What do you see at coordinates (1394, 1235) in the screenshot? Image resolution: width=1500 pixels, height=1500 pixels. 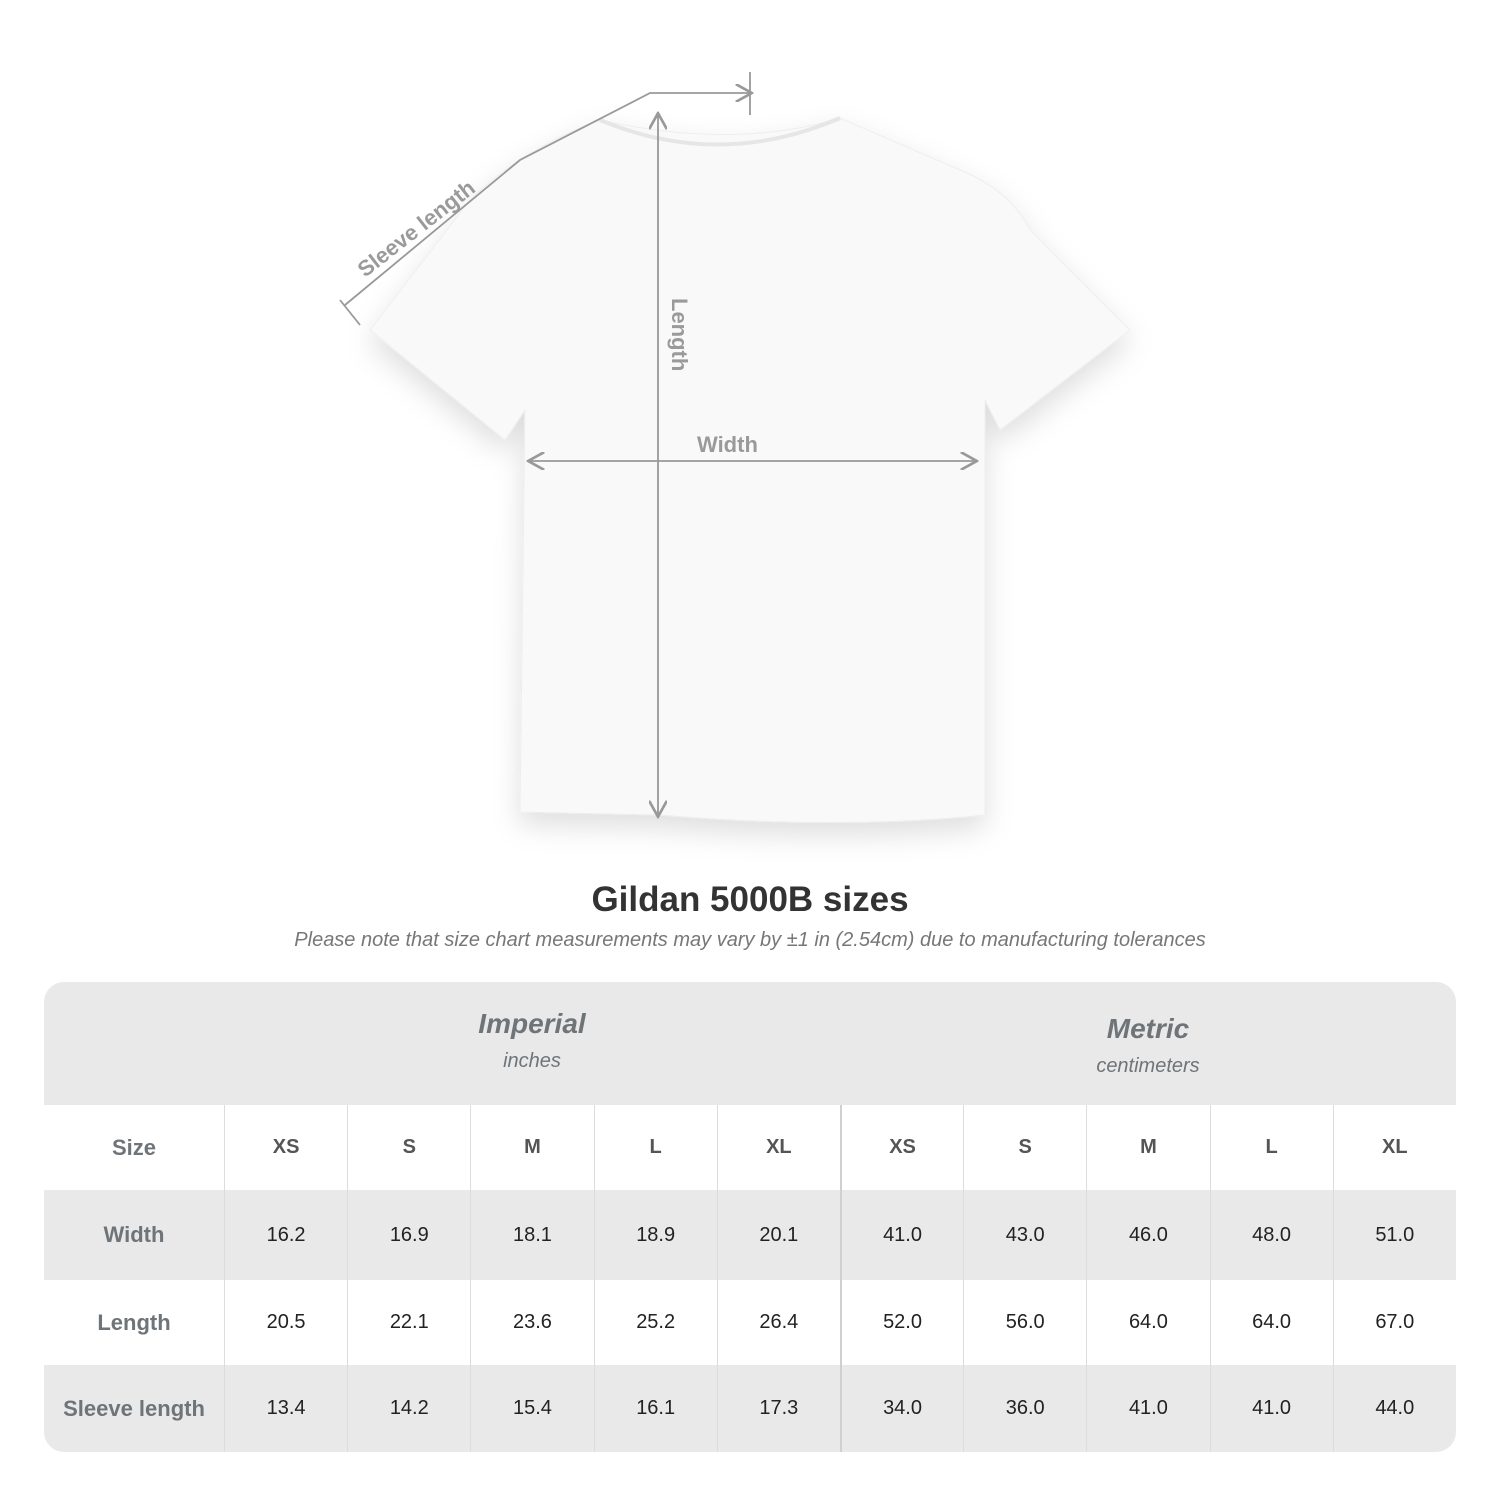 I see `table-cell: 51.0` at bounding box center [1394, 1235].